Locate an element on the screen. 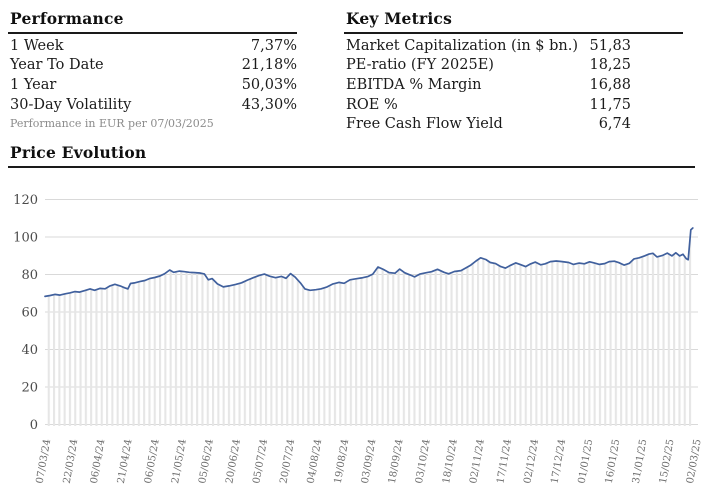  row-label: Year To Date is located at coordinates (57, 65).